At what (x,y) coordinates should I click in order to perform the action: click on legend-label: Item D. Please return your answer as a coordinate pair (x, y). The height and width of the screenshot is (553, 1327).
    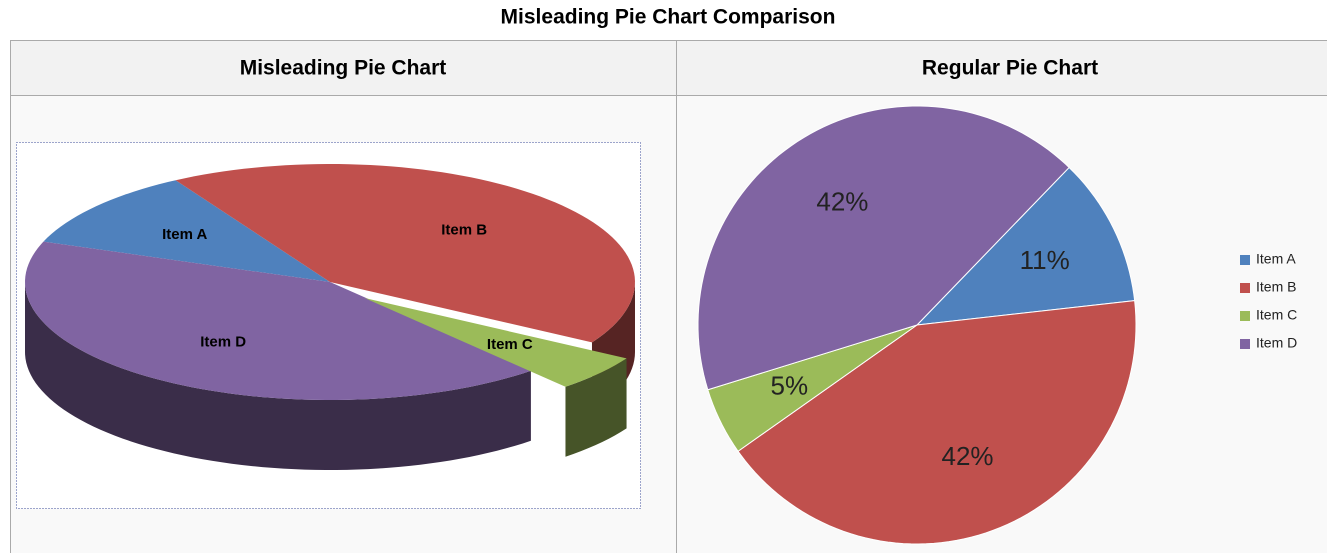
    Looking at the image, I should click on (1276, 343).